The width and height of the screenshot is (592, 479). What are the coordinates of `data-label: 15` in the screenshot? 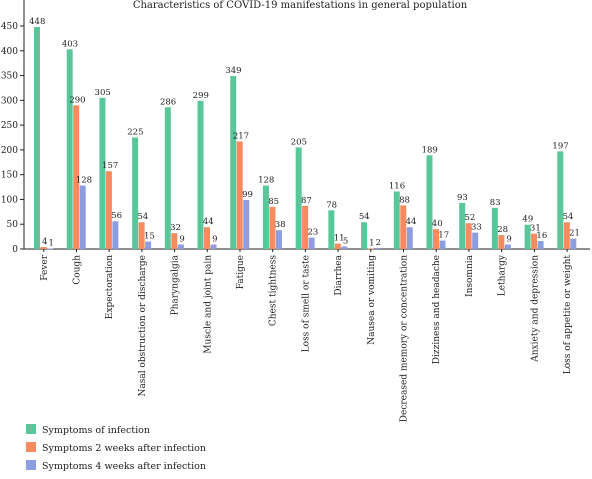 It's located at (149, 237).